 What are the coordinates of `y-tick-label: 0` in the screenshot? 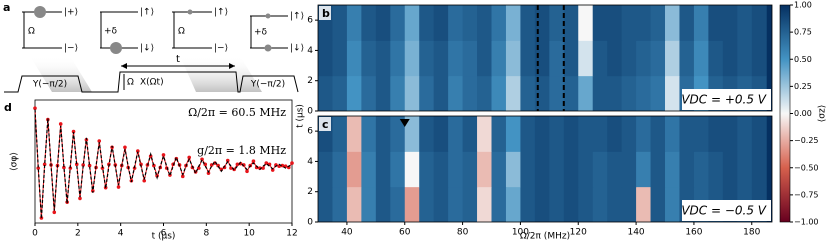 It's located at (310, 223).